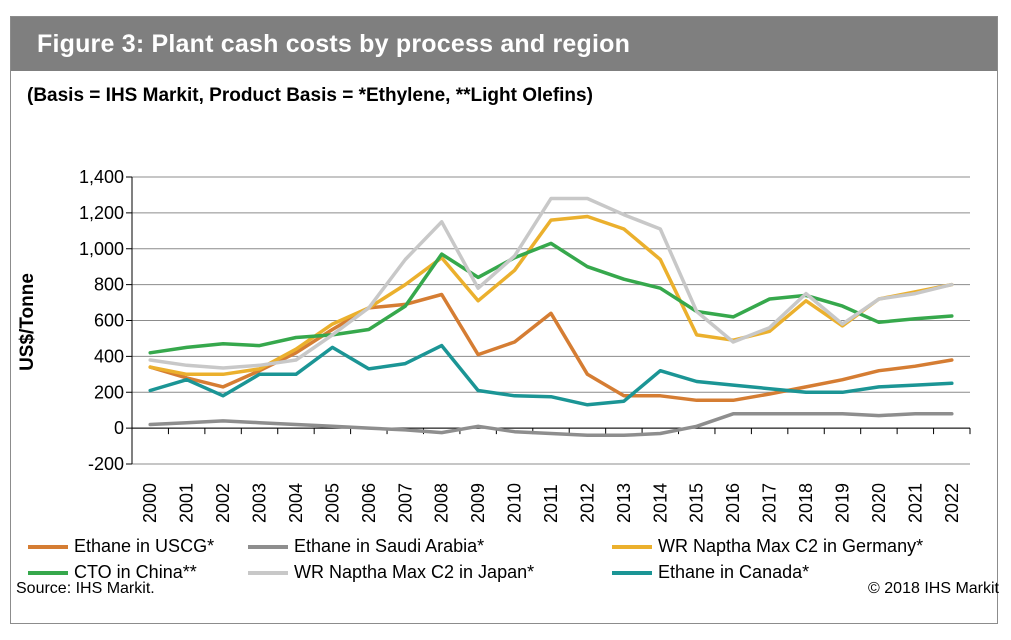 This screenshot has width=1011, height=640. Describe the element at coordinates (915, 503) in the screenshot. I see `x-tick-label: 2021` at that location.